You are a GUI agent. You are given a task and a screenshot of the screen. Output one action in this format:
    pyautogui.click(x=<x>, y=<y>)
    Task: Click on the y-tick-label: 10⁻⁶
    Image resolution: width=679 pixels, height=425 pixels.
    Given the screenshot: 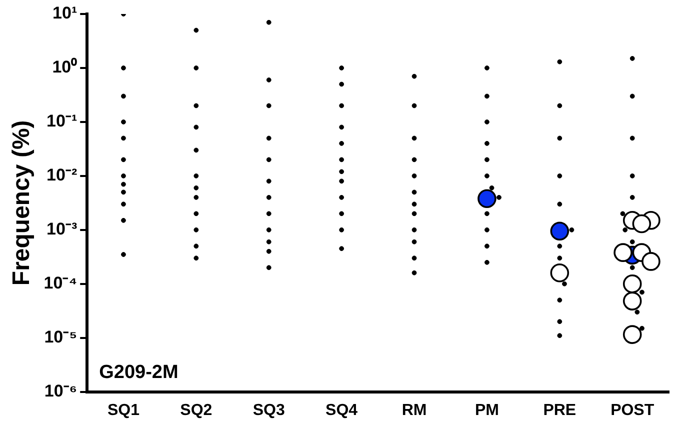 What is the action you would take?
    pyautogui.click(x=61, y=390)
    